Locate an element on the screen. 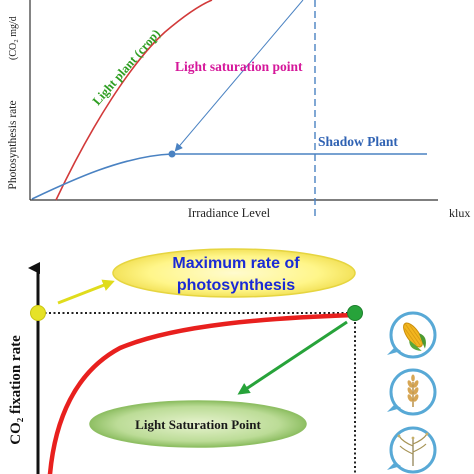 The width and height of the screenshot is (474, 474). light-saturation-label: Light saturation point is located at coordinates (239, 66).